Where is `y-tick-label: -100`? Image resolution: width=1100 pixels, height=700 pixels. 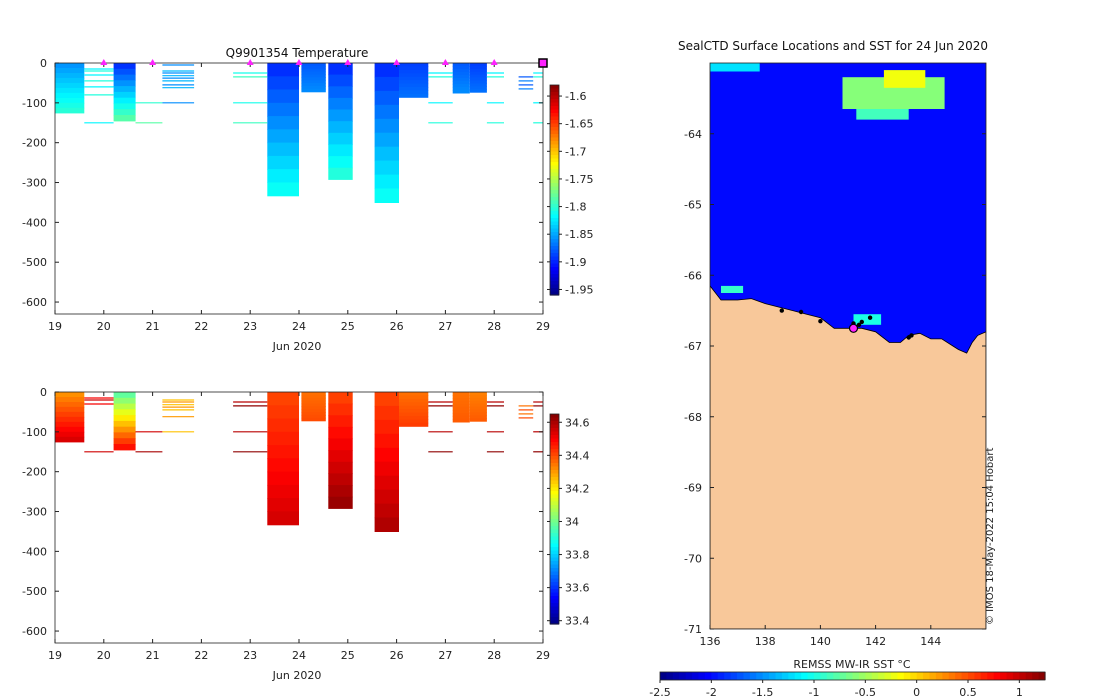
y-tick-label: -100 is located at coordinates (34, 432).